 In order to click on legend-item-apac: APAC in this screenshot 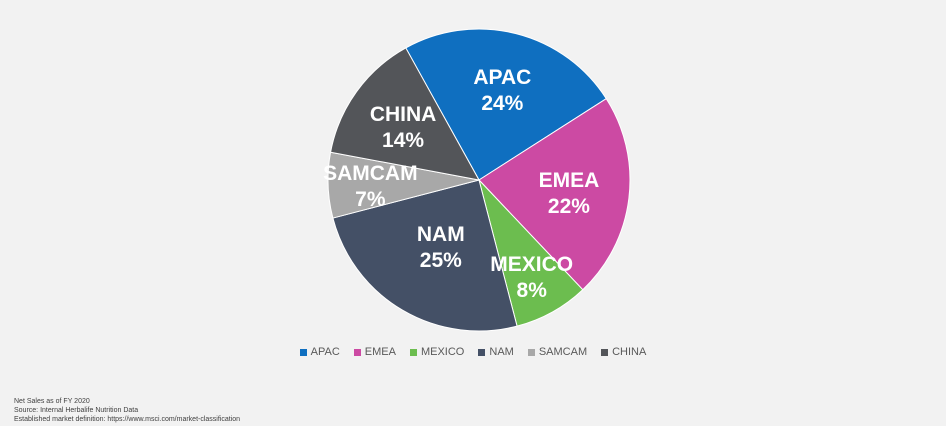, I will do `click(319, 352)`.